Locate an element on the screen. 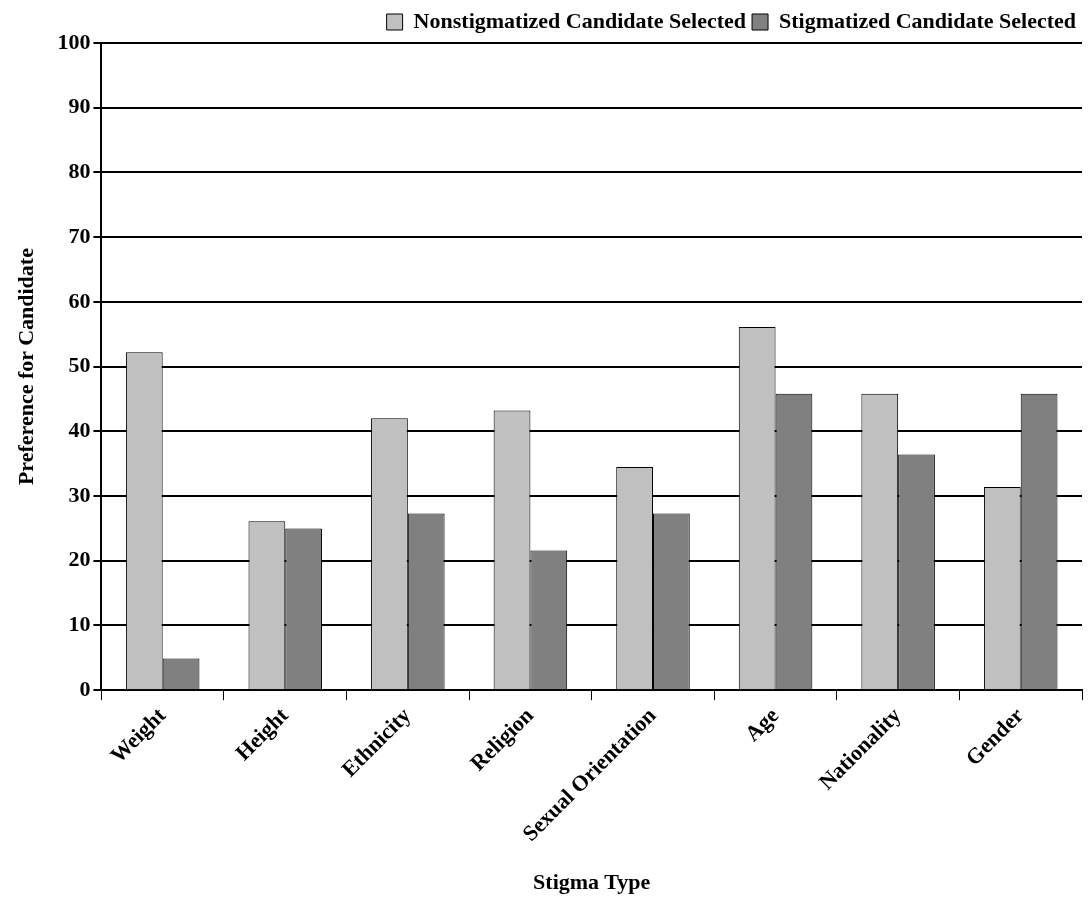  legend-label: Nonstigmatized Candidate Selected is located at coordinates (580, 20).